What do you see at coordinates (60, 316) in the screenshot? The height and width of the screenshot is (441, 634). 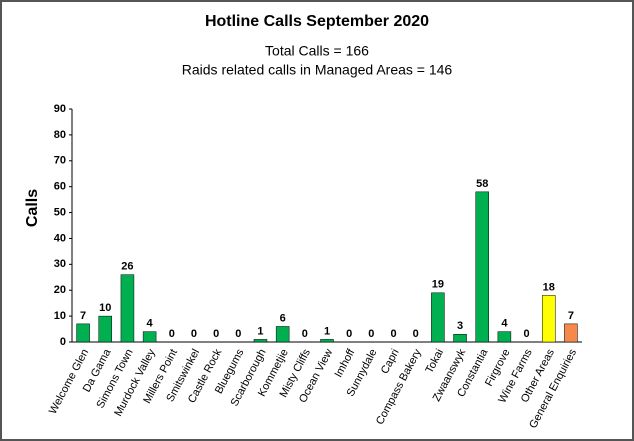 I see `y-tick-label: 10` at bounding box center [60, 316].